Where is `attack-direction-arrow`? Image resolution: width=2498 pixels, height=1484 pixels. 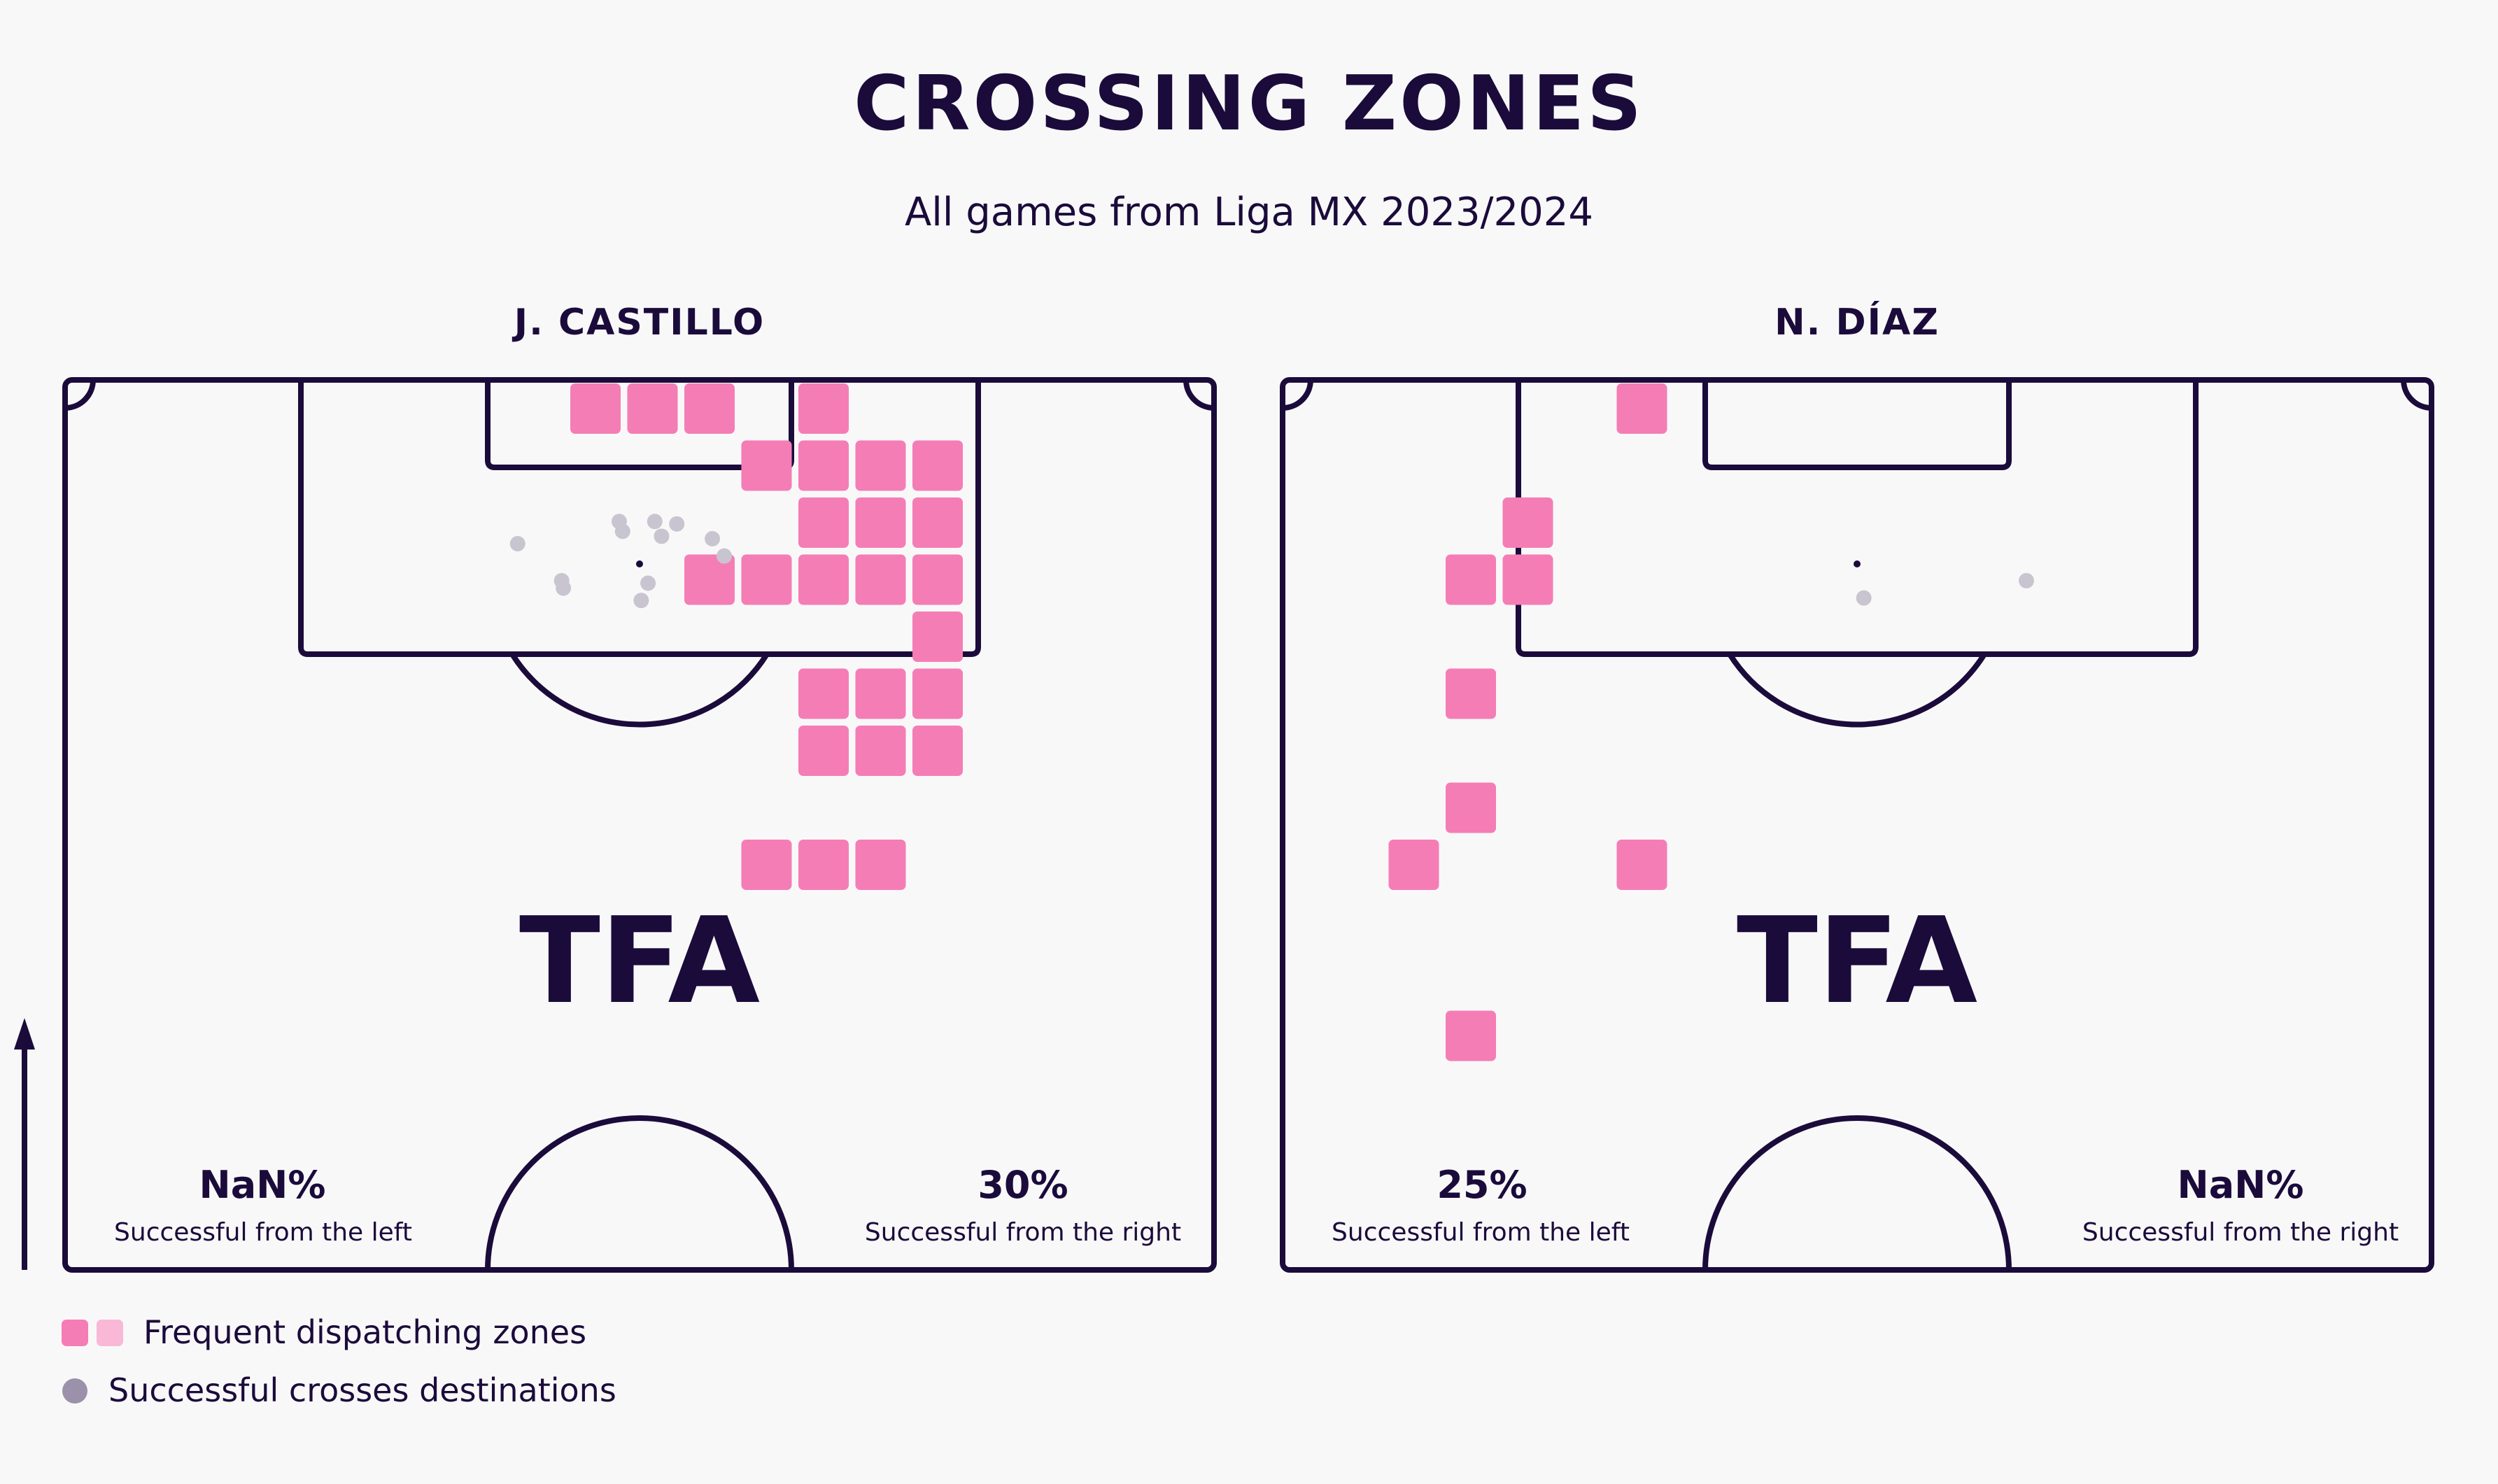
attack-direction-arrow is located at coordinates (24, 1144).